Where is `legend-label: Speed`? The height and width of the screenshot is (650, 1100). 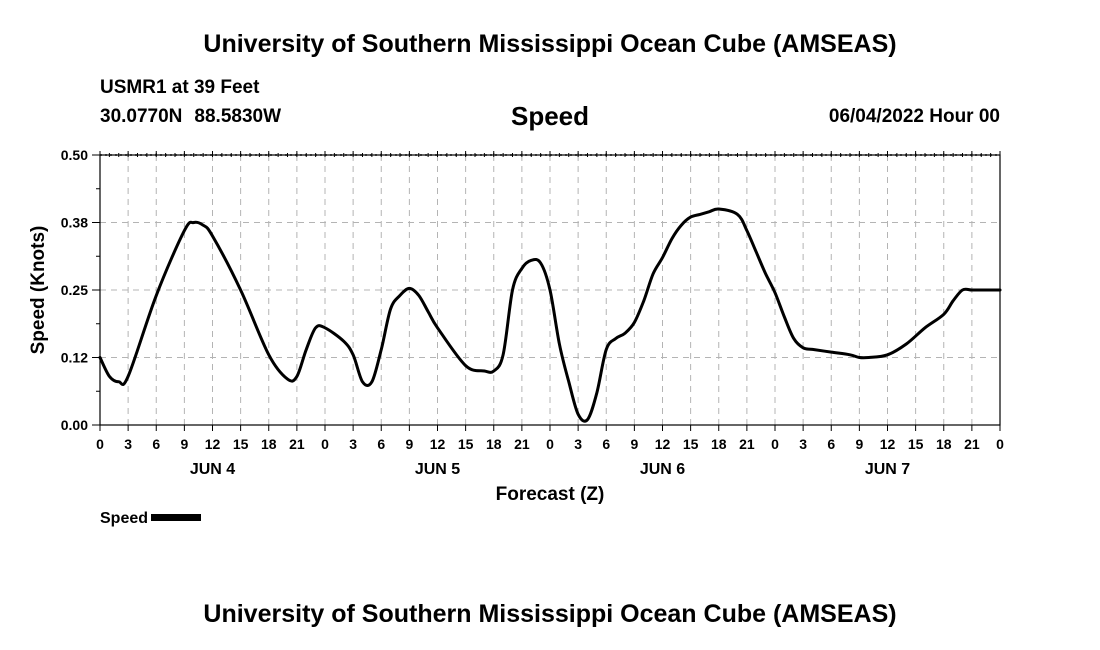
legend-label: Speed is located at coordinates (124, 518).